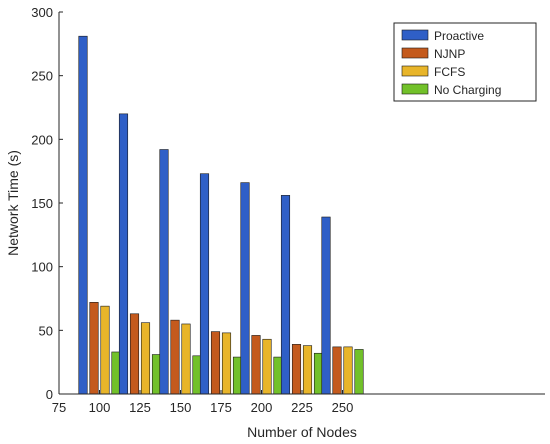  Describe the element at coordinates (465, 62) in the screenshot. I see `legend: Proactive NJNP FCFS No Charging` at that location.